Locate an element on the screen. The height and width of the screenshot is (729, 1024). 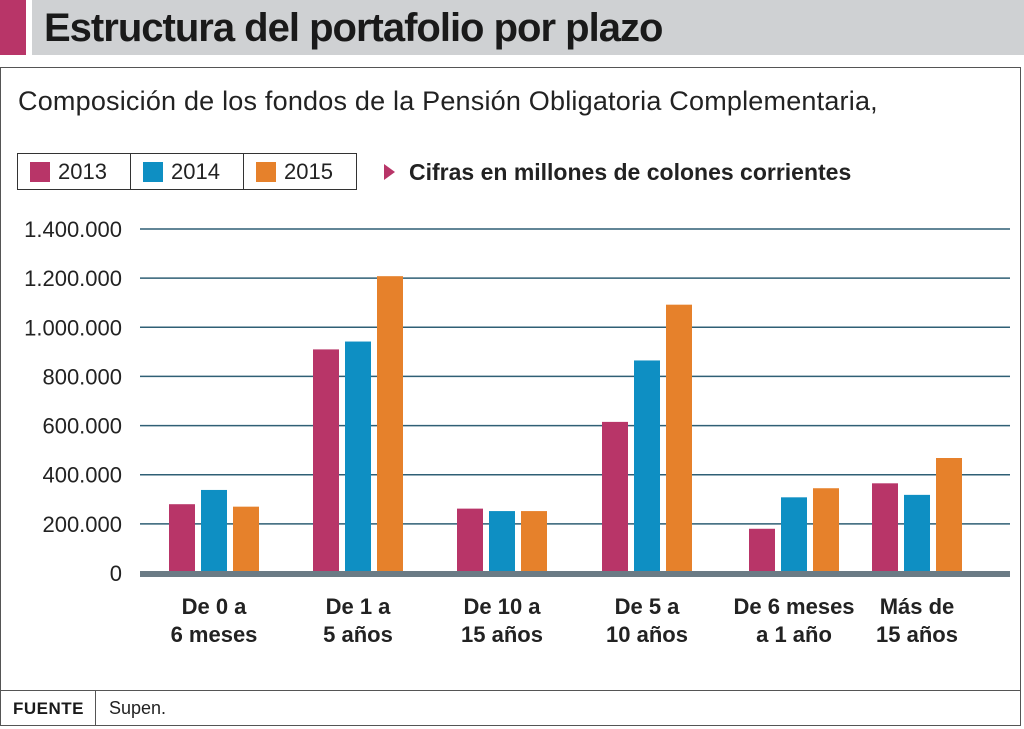
units-note: Cifras en millones de colones corrientes is located at coordinates (617, 172).